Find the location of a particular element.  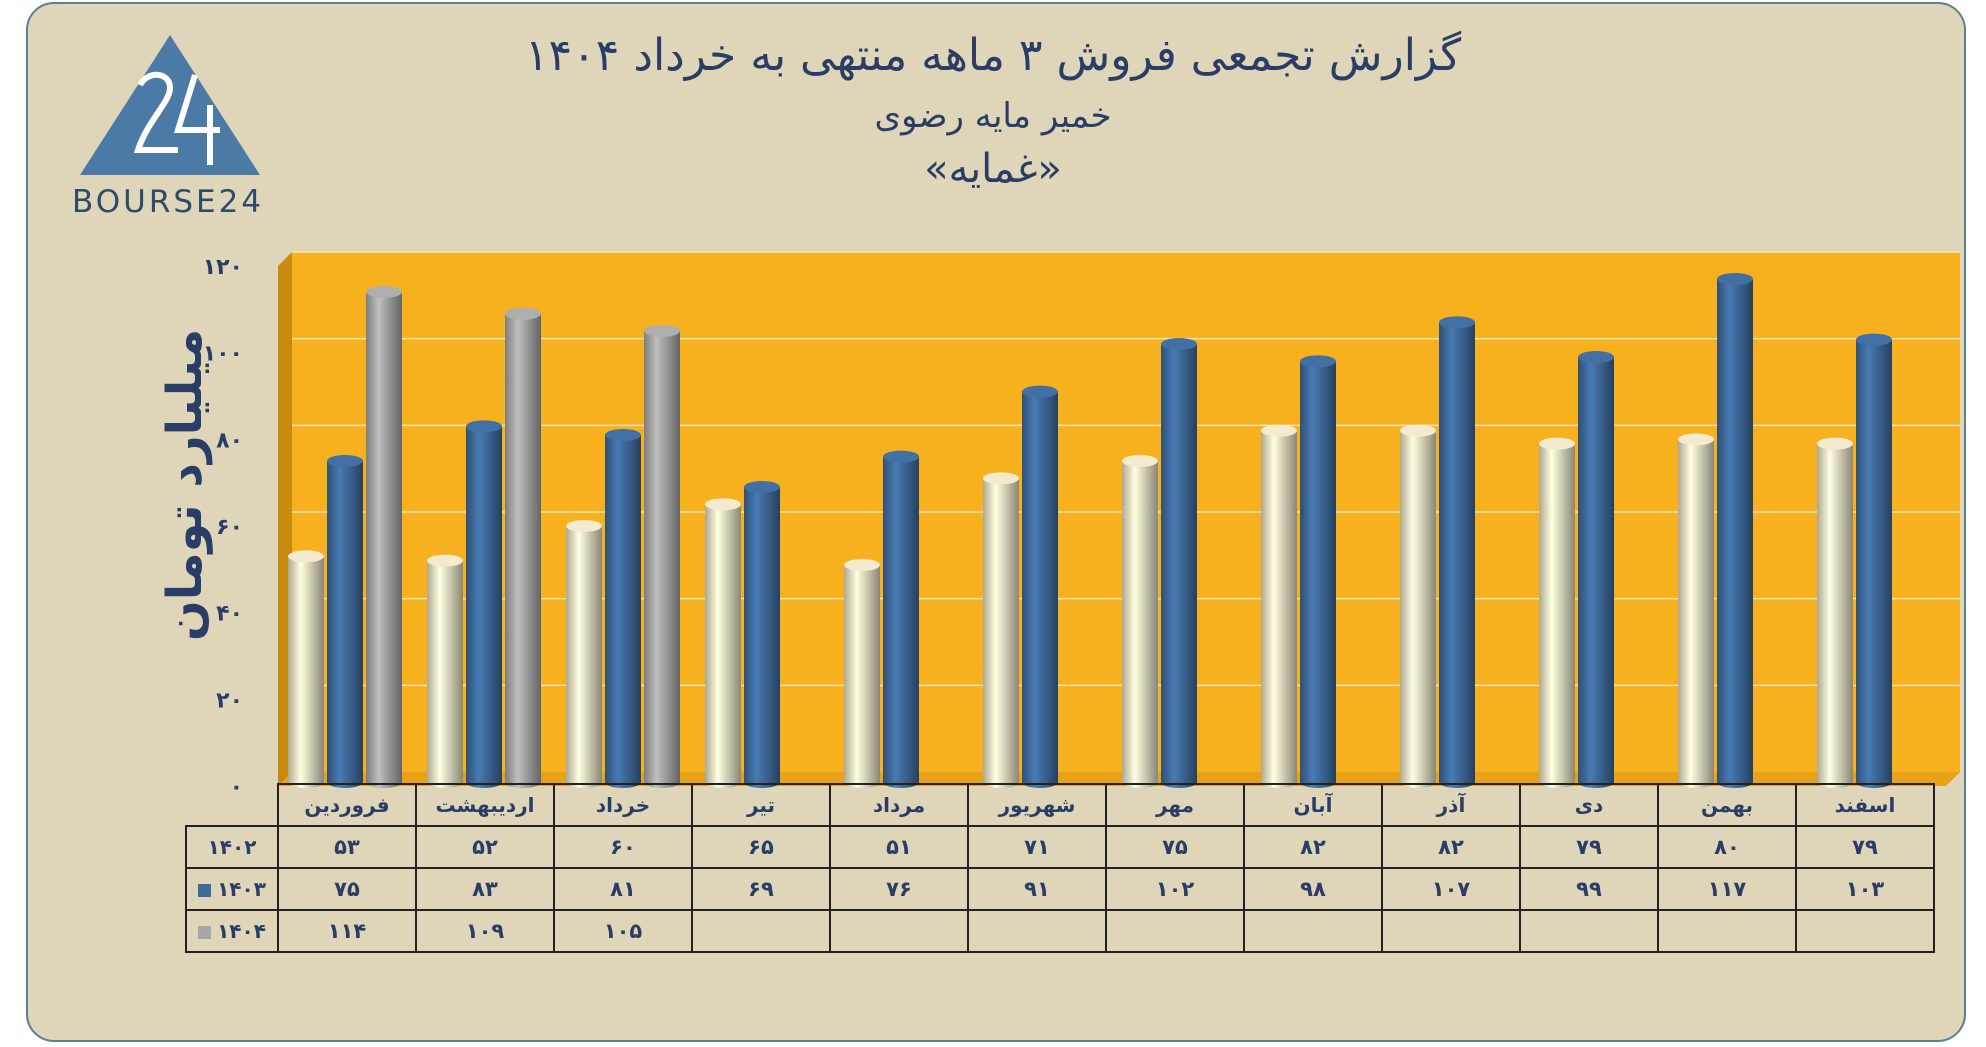

table-cell: تیر is located at coordinates (761, 805).